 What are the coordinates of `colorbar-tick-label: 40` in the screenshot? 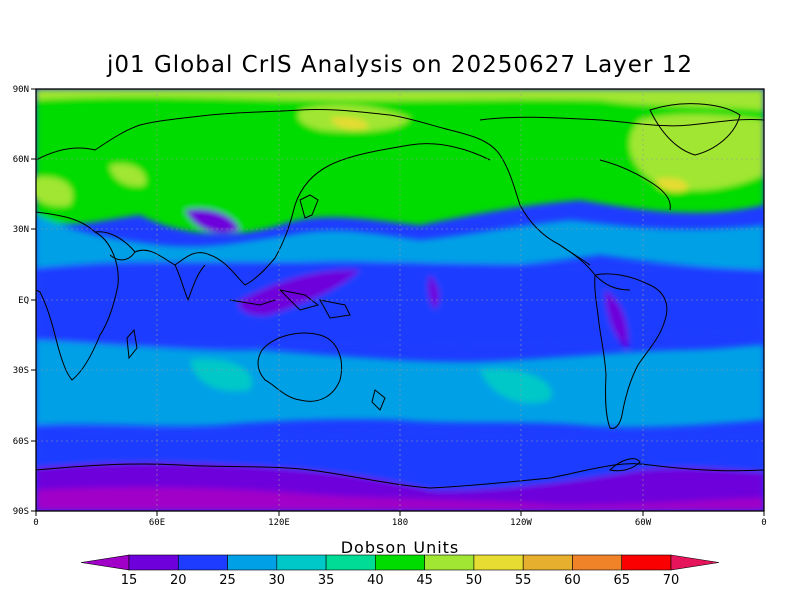 It's located at (375, 580).